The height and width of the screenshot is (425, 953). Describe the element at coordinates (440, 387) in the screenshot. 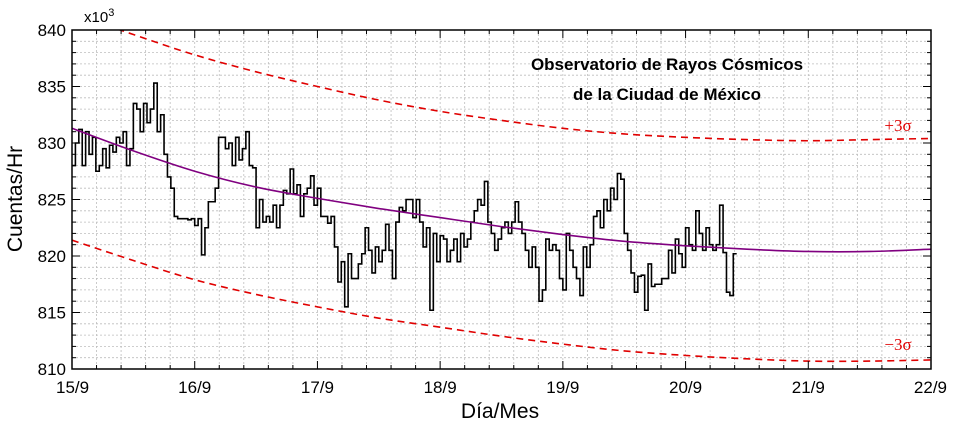

I see `x-tick-label: 18/9` at that location.